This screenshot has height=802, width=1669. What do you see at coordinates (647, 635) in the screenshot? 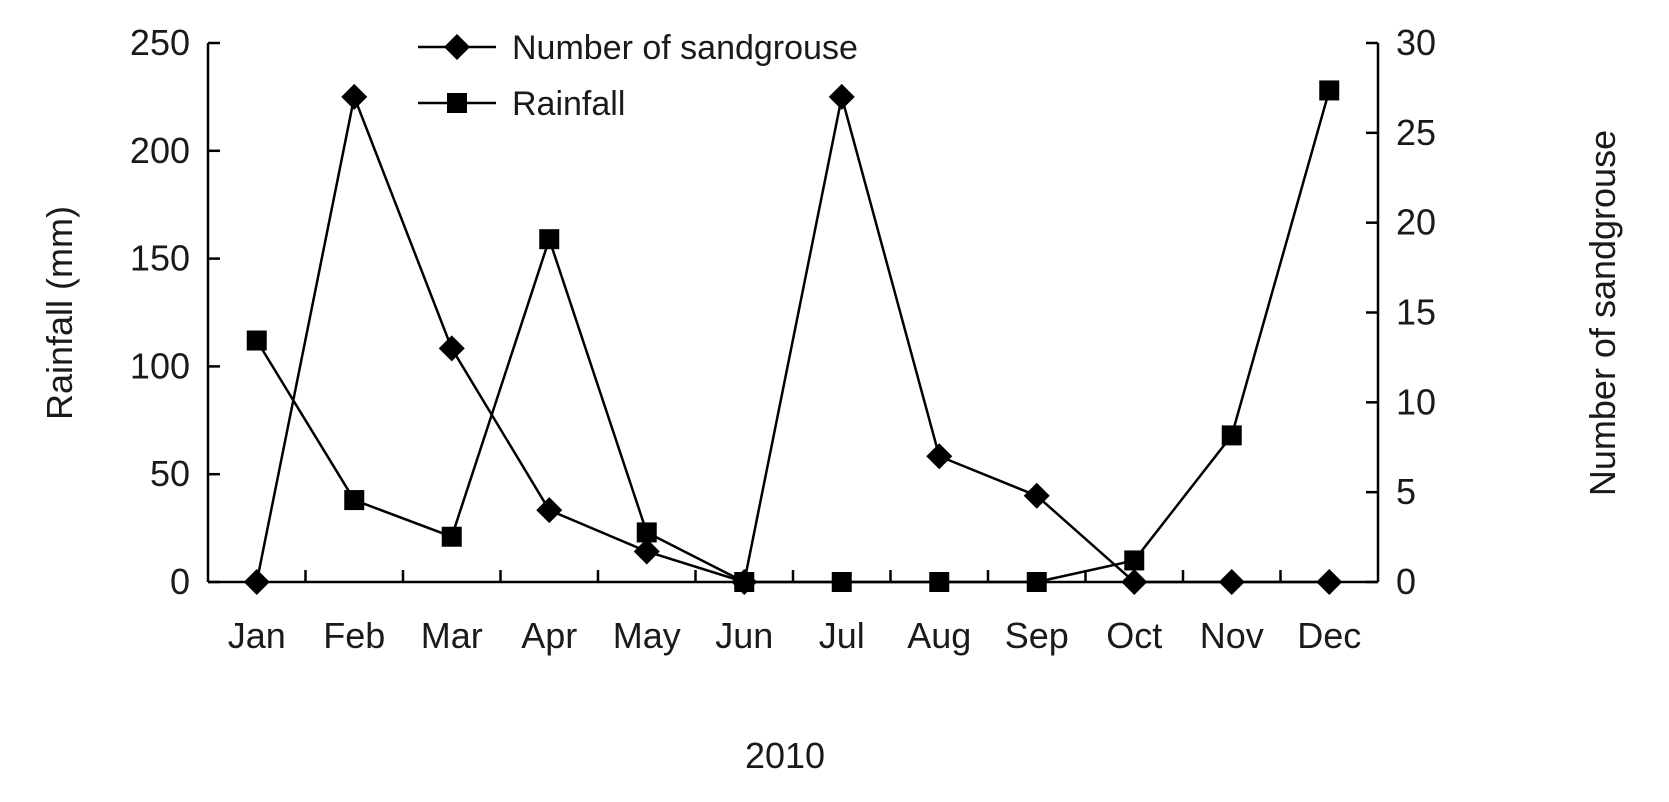
I see `x-tick-label: May` at bounding box center [647, 635].